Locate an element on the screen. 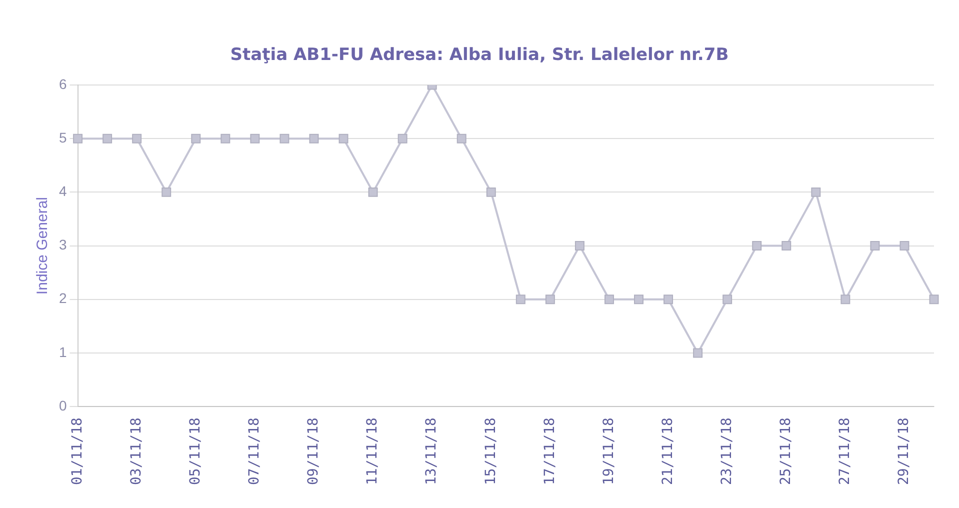  y-axis-title: Indice General is located at coordinates (43, 246).